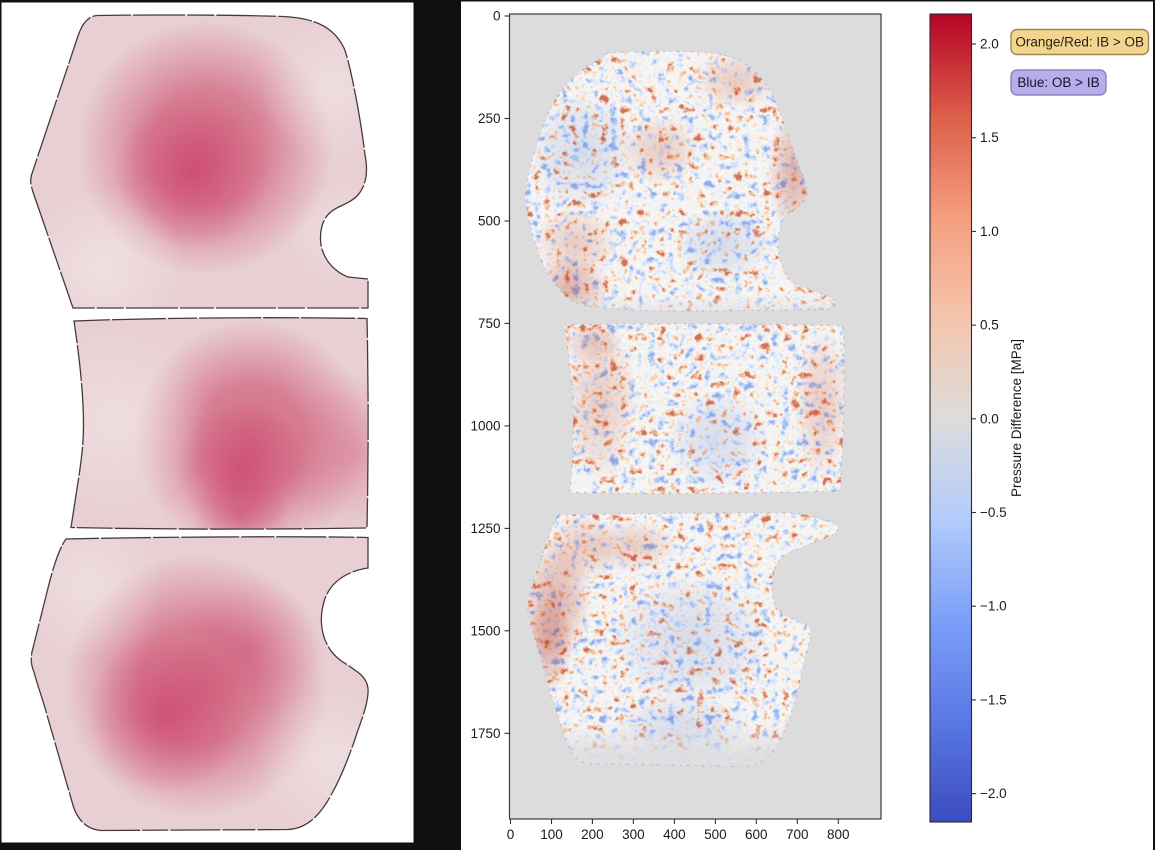 The height and width of the screenshot is (850, 1155). I want to click on svg-text: 1.0, so click(989, 231).